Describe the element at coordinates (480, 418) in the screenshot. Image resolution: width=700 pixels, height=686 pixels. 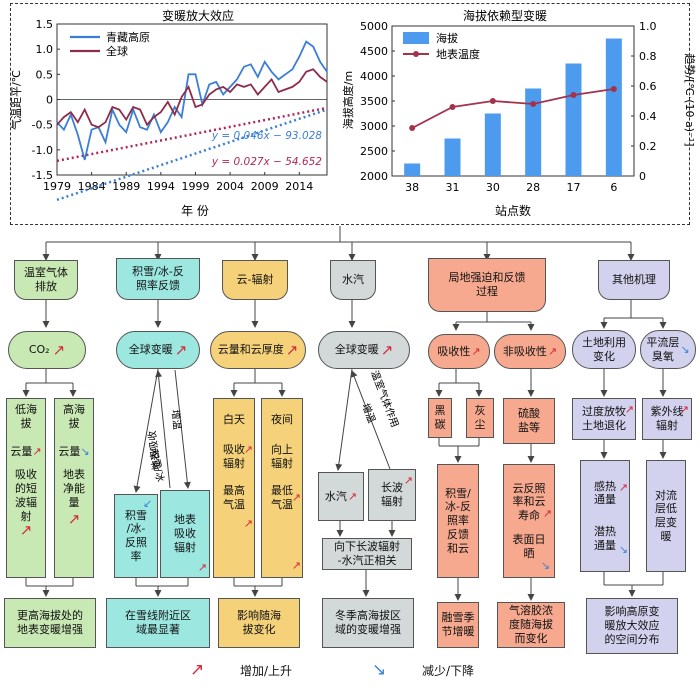
I see `col5-dust-box: 灰 尘` at that location.